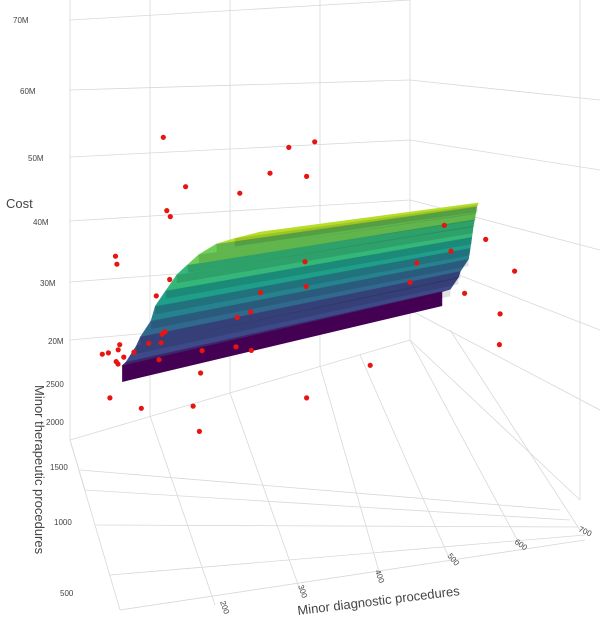 The width and height of the screenshot is (600, 619). I want to click on z-tick-label: 40M, so click(41, 222).